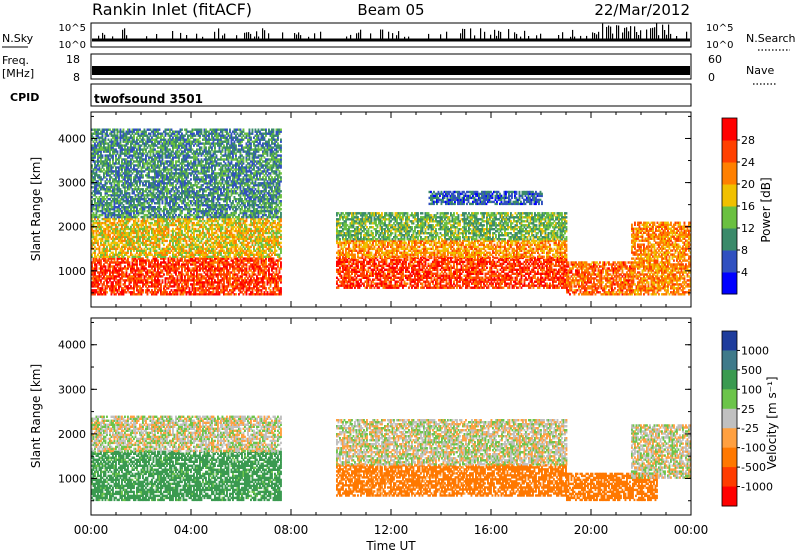 The image size is (800, 554). Describe the element at coordinates (148, 99) in the screenshot. I see `cpid-value: twofsound 3501` at that location.